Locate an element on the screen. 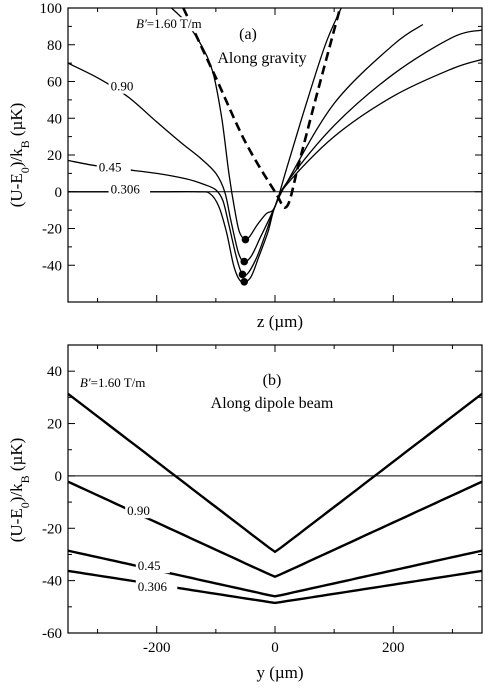  y-tick-label: 100 is located at coordinates (51, 9).